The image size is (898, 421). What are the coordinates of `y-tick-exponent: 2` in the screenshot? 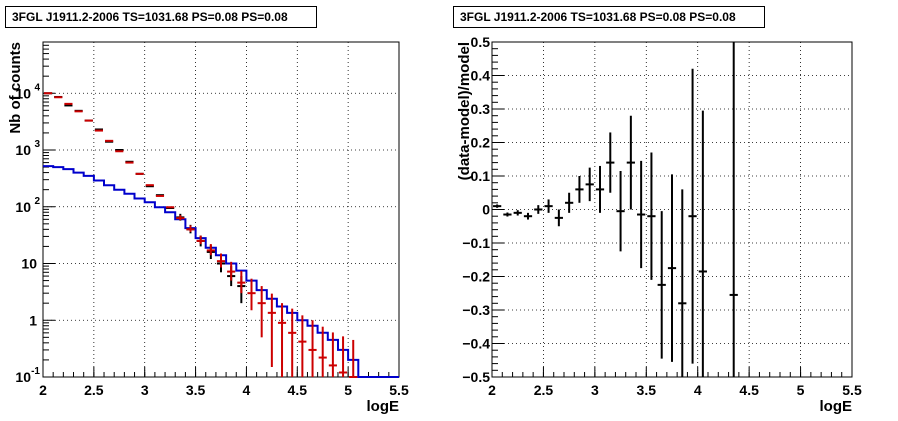 It's located at (37, 201).